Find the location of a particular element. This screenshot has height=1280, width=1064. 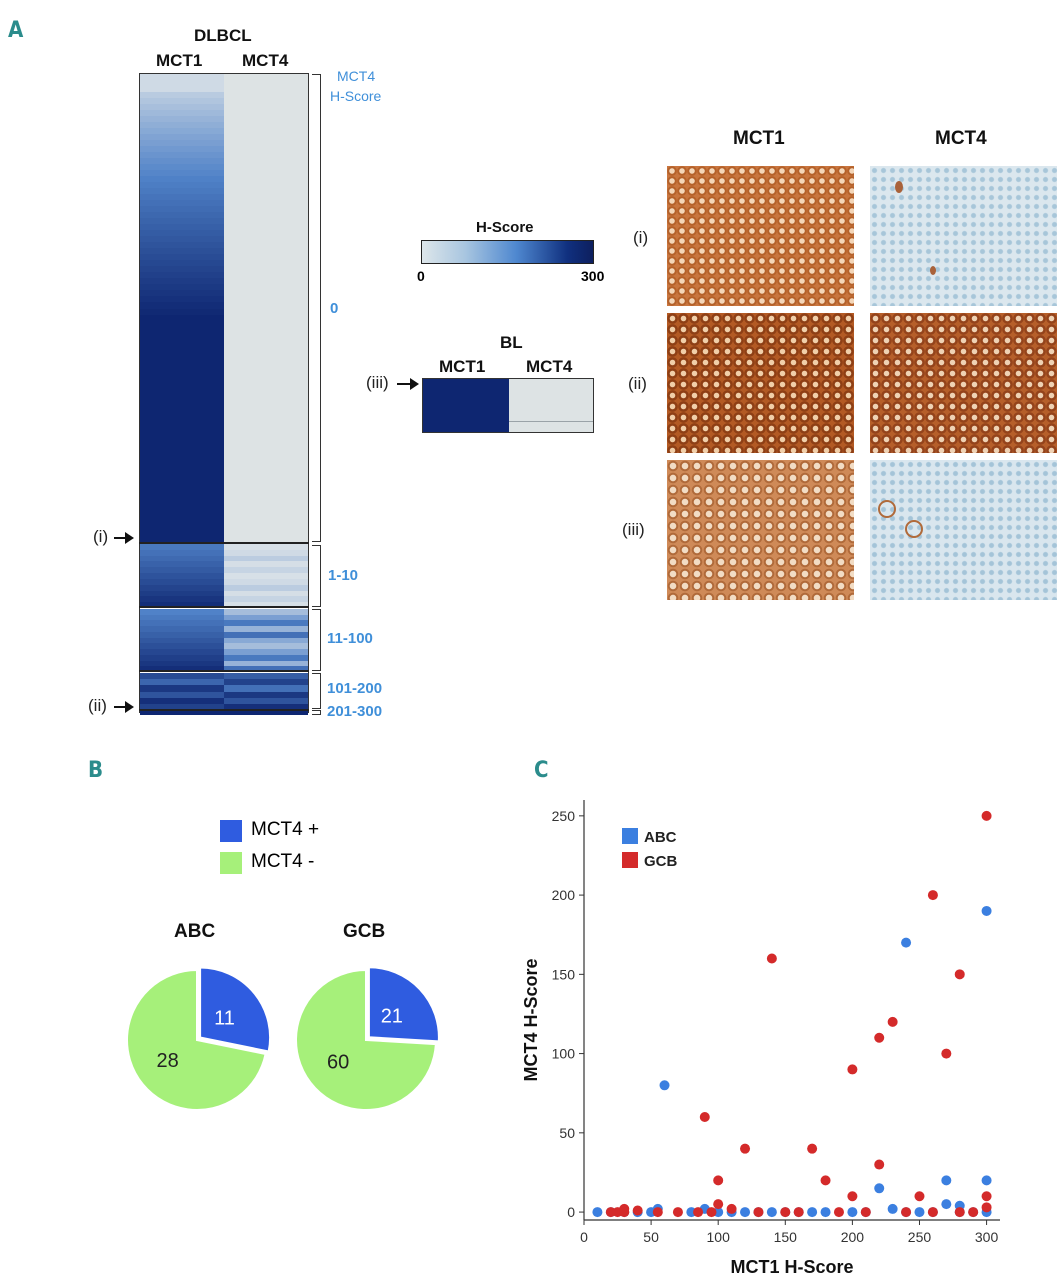

group-separator is located at coordinates (224, 671).